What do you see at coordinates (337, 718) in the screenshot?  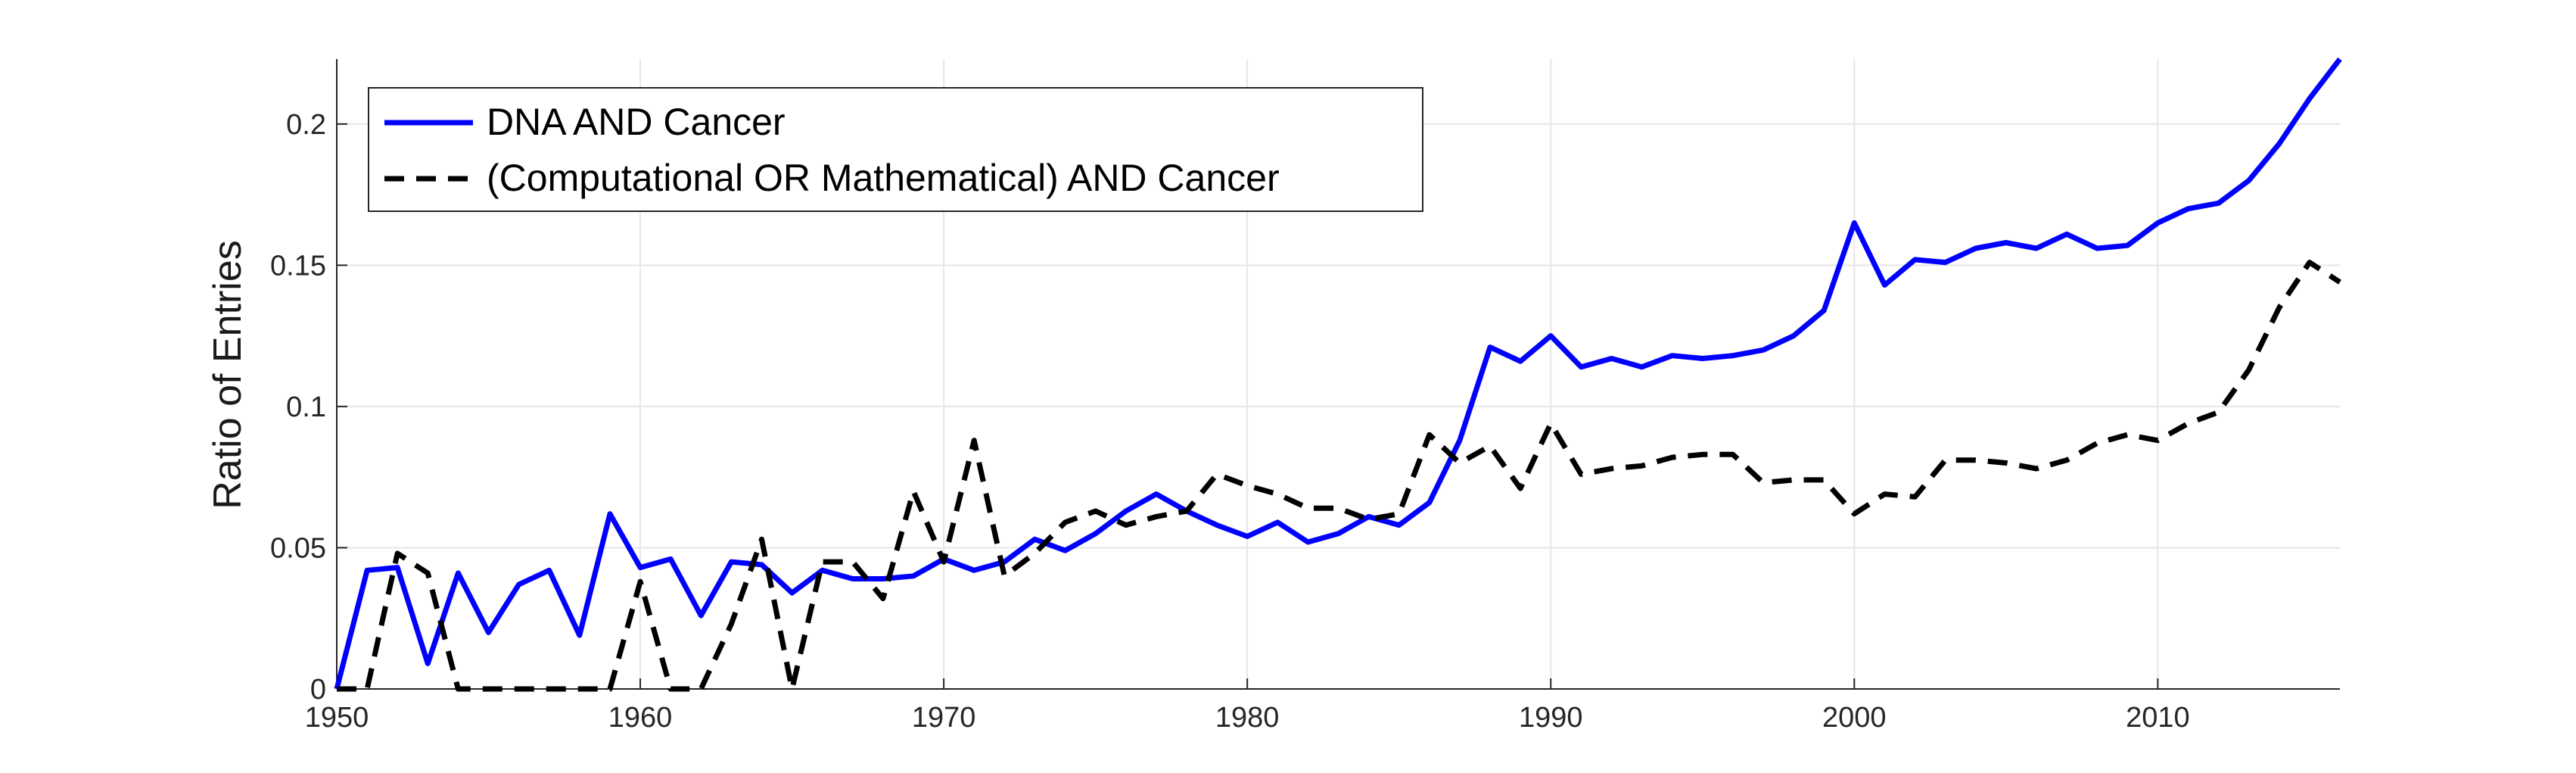 I see `x-tick-label: 1950` at bounding box center [337, 718].